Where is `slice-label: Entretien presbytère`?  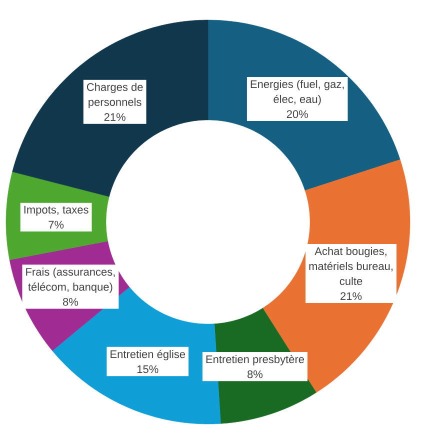 slice-label: Entretien presbytère is located at coordinates (255, 360).